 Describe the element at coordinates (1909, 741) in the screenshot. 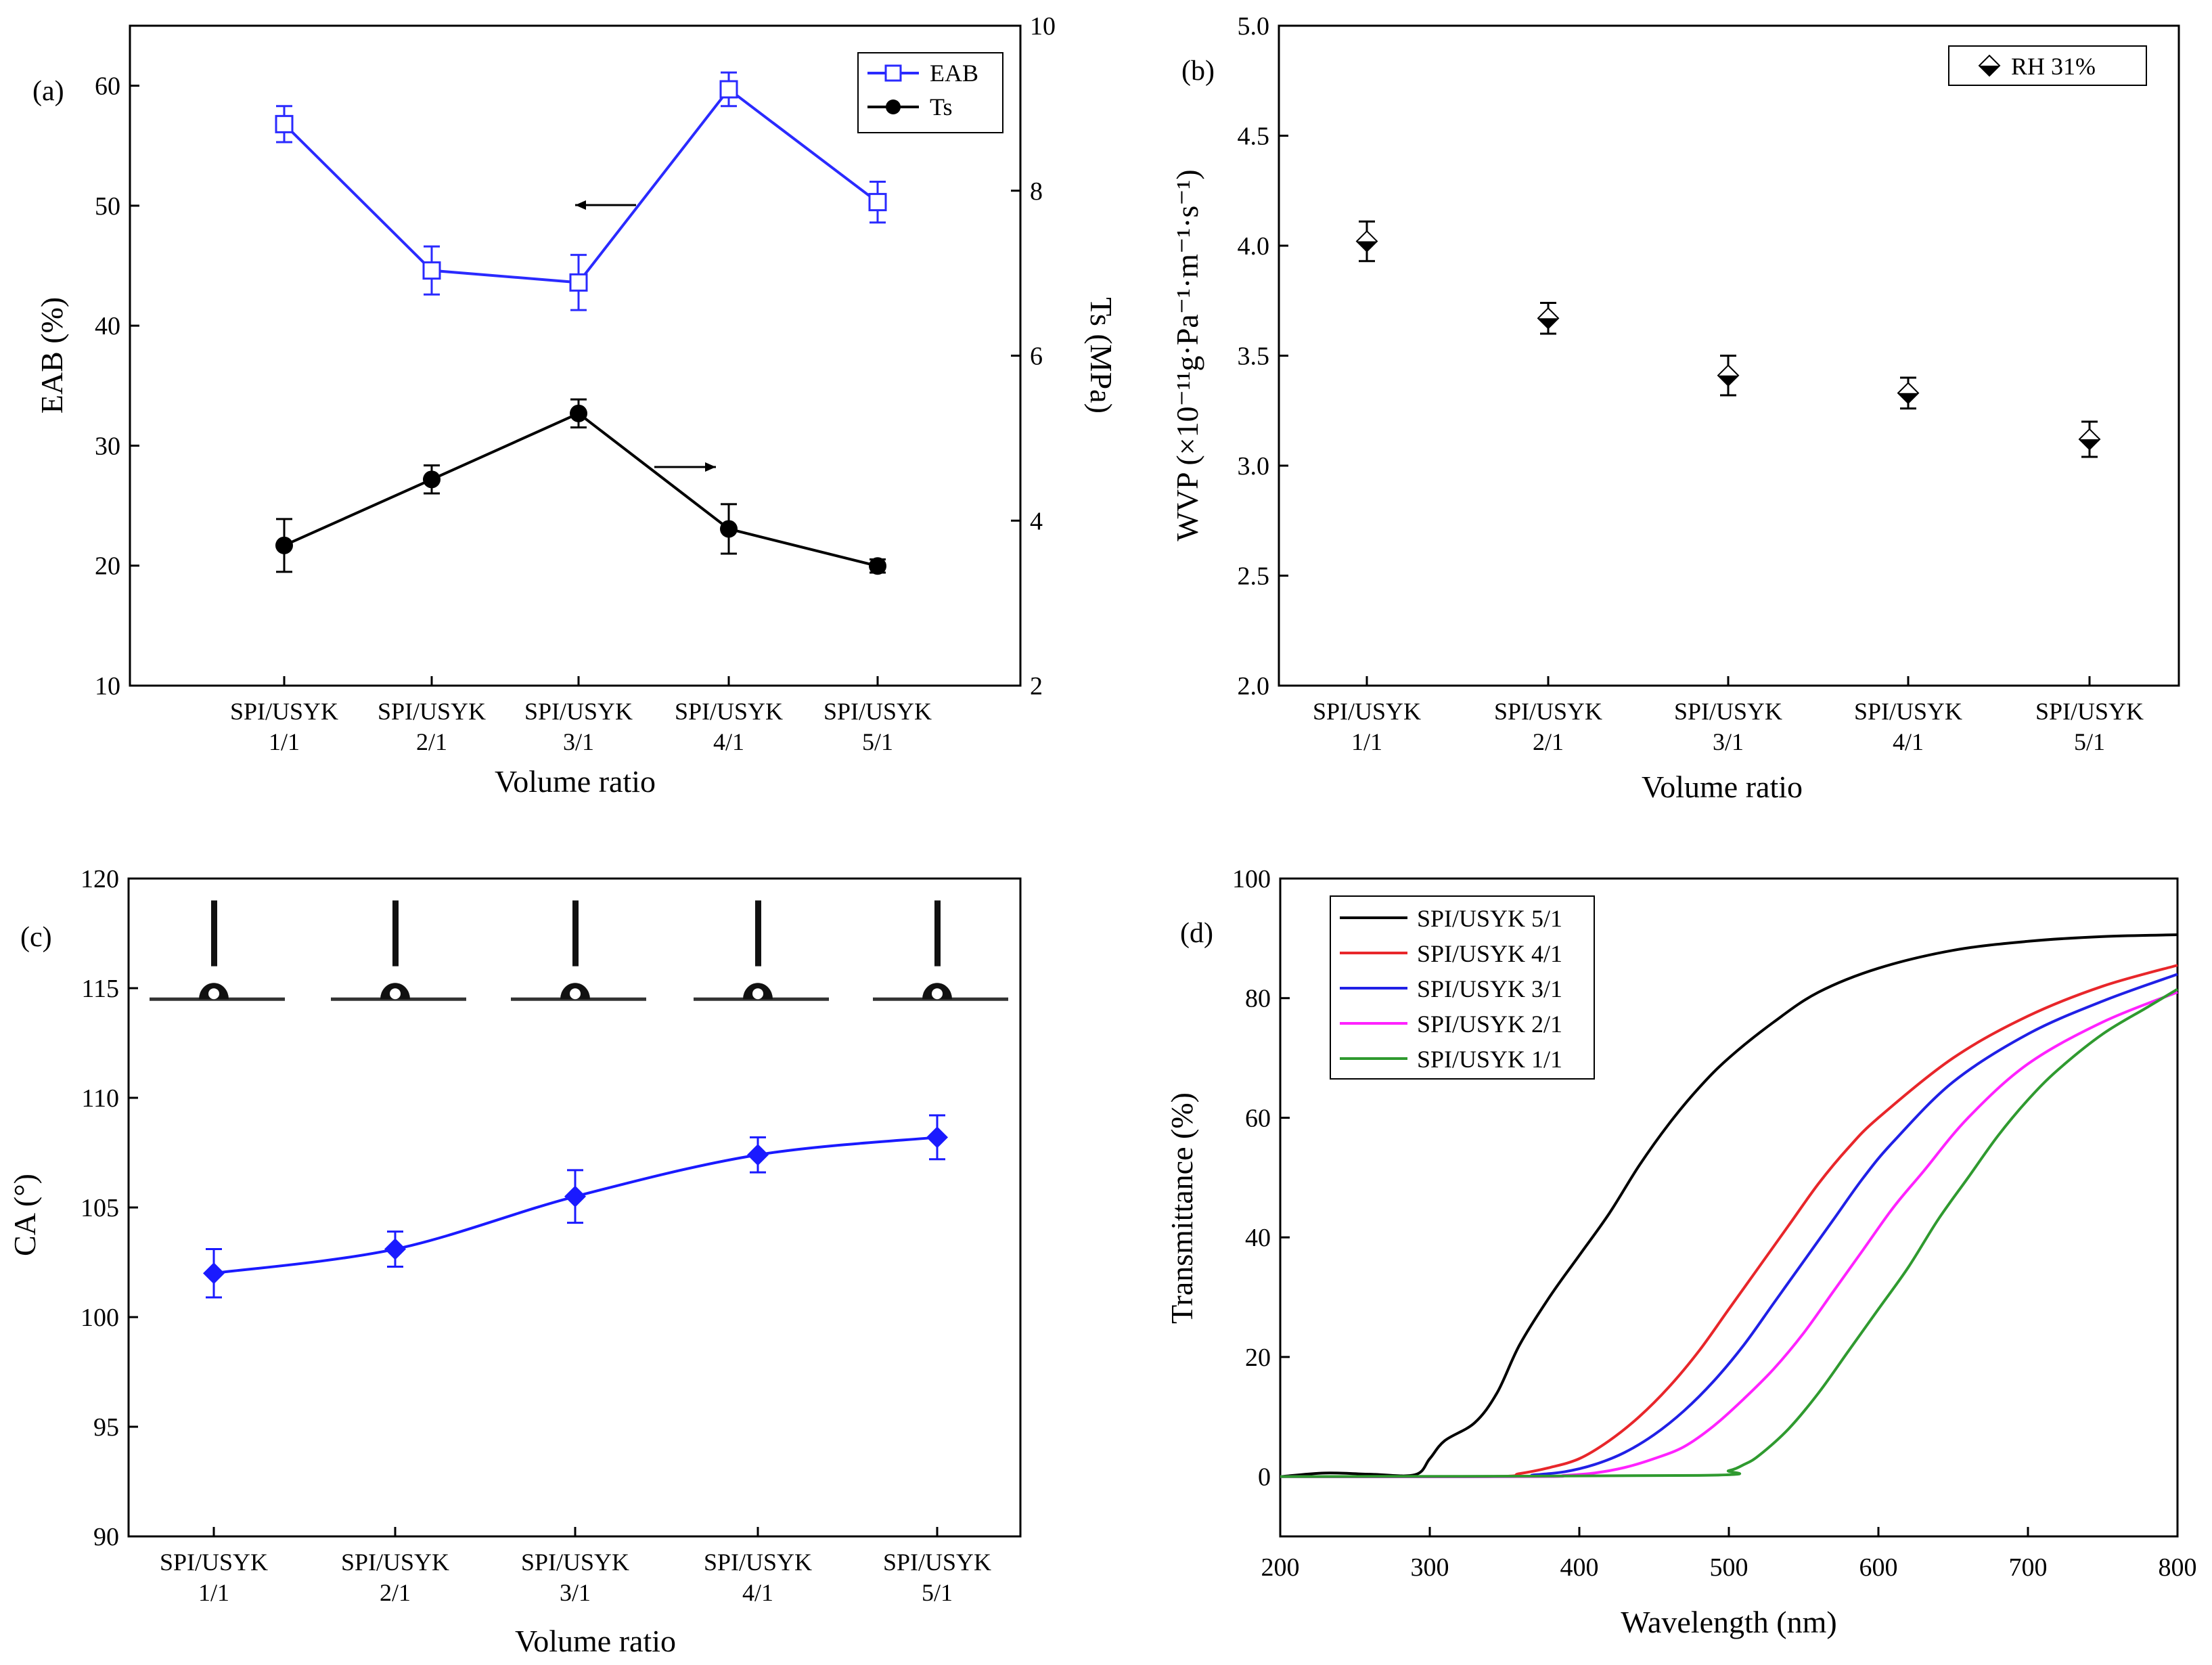

I see `panel-b-xtick-label-ratio: 4/1` at that location.